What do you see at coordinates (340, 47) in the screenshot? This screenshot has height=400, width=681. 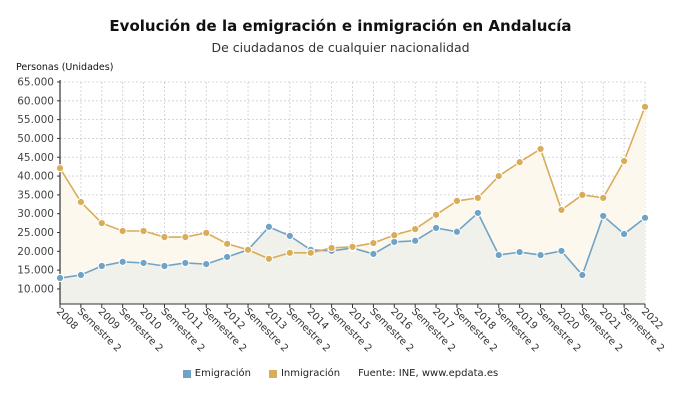 I see `chart-subtitle: De ciudadanos de cualquier nacionalidad` at bounding box center [340, 47].